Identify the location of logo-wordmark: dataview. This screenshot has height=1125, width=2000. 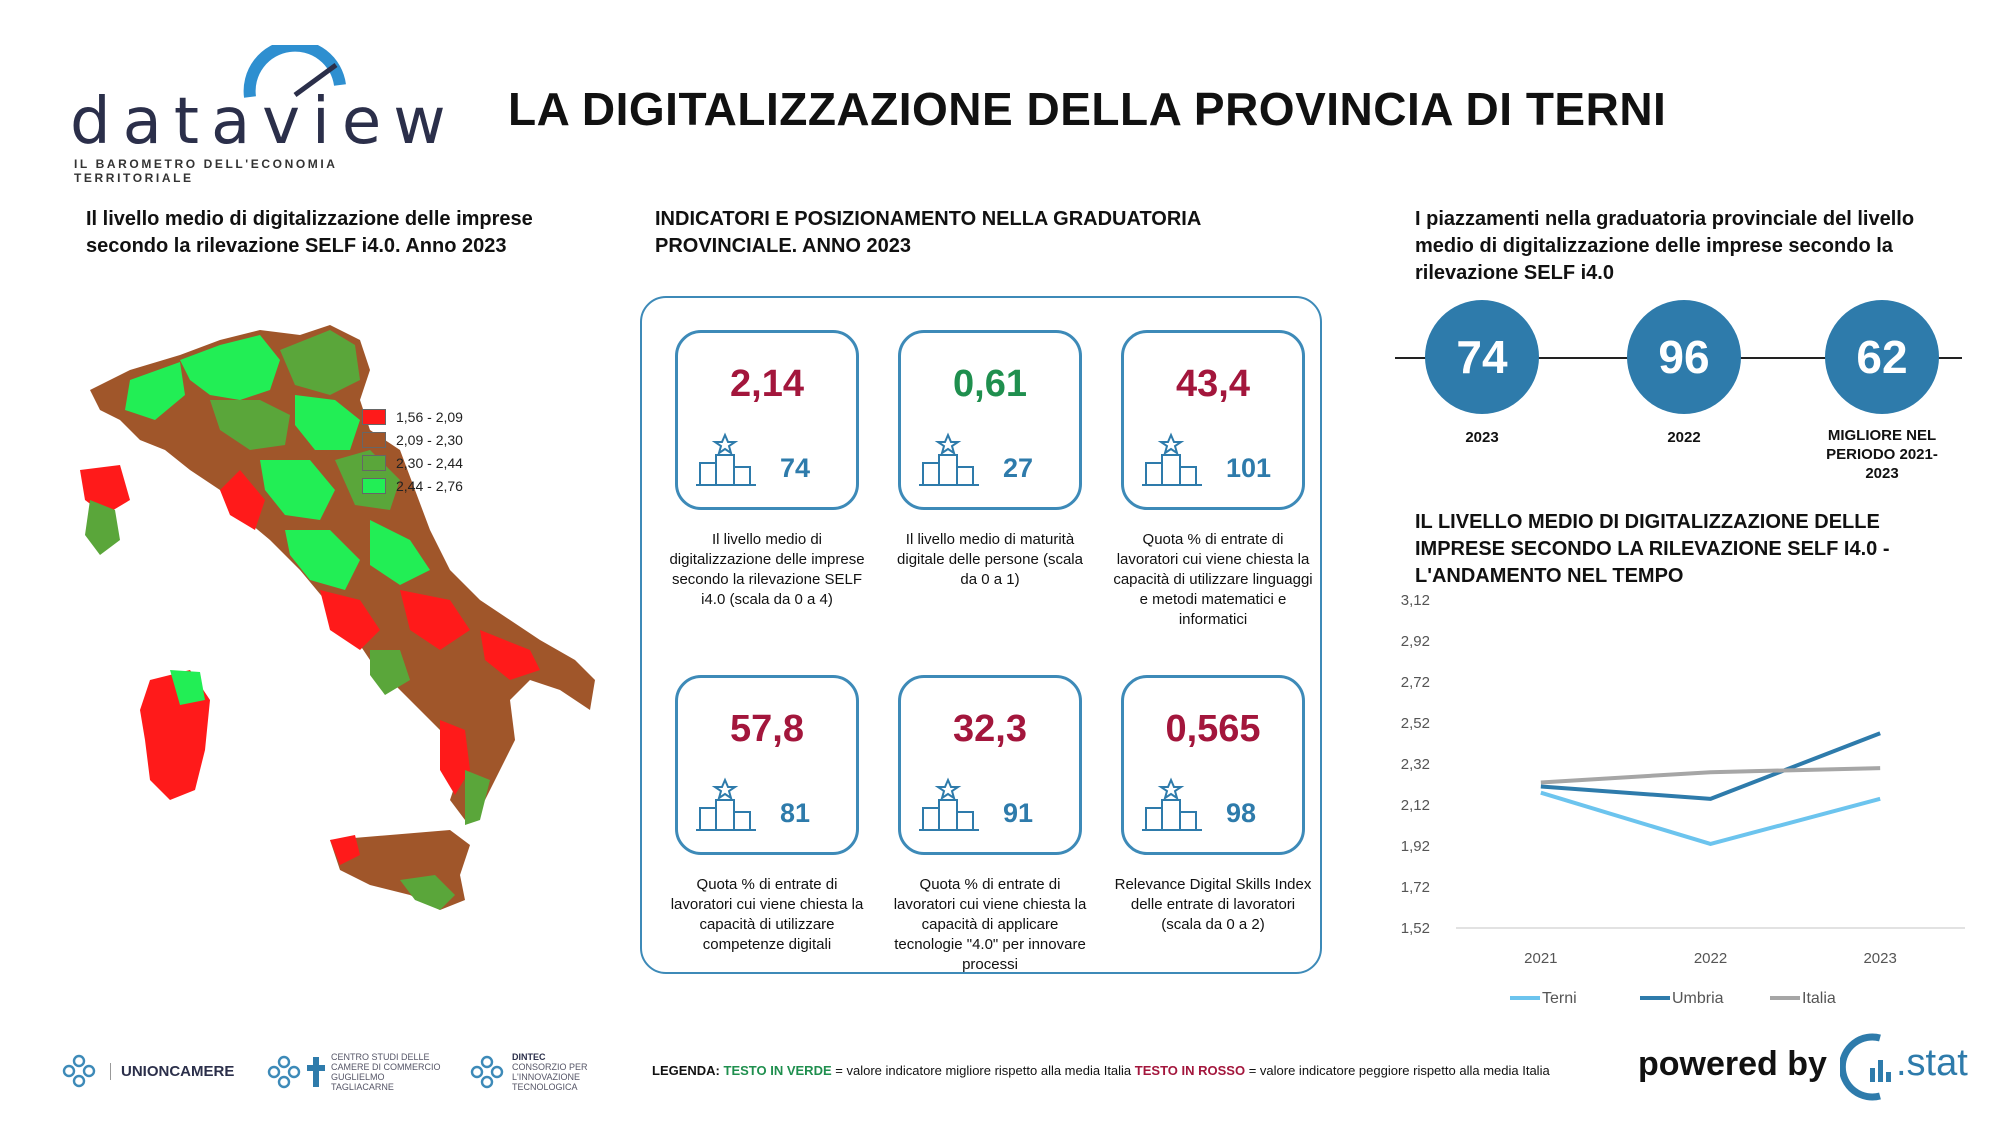
(264, 122).